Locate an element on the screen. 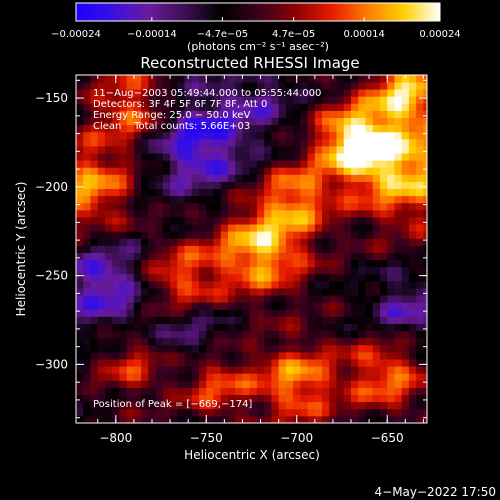 This screenshot has height=500, width=500. y-tick-label: −300 is located at coordinates (51, 364).